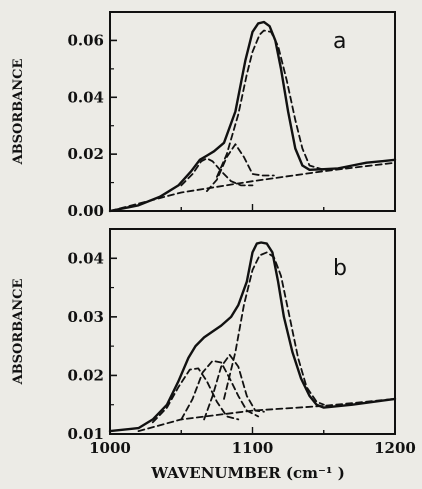 The width and height of the screenshot is (422, 489). What do you see at coordinates (247, 473) in the screenshot?
I see `x-axis-label: WAVENUMBER (cm⁻¹ )` at bounding box center [247, 473].